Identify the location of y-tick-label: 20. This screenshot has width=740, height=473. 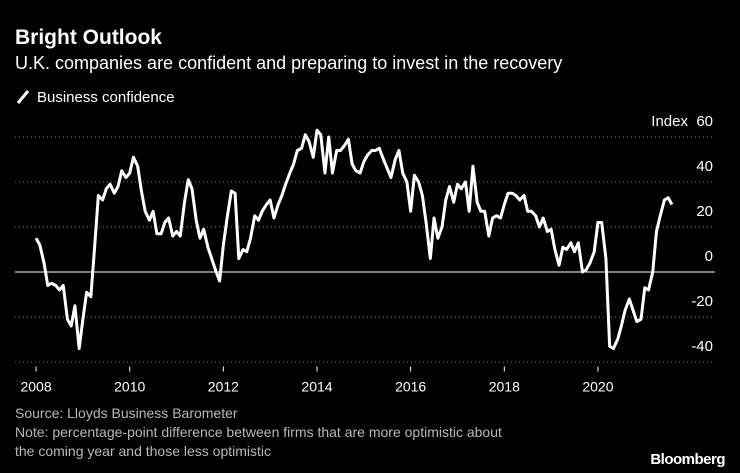
(704, 211).